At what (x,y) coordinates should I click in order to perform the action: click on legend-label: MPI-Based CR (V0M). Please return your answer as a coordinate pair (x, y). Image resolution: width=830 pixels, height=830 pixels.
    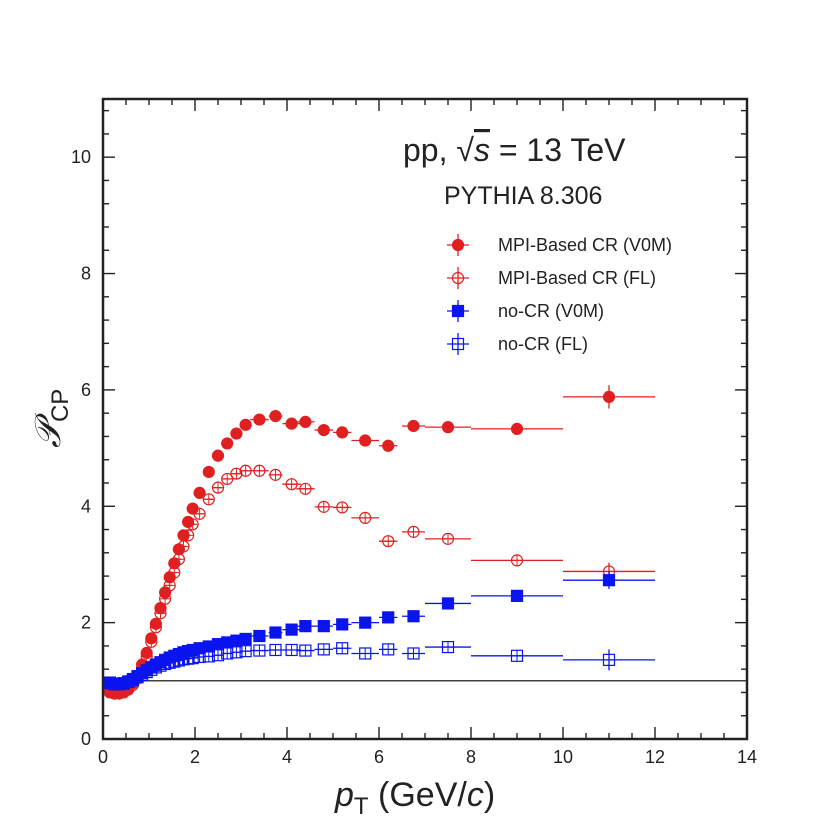
    Looking at the image, I should click on (585, 245).